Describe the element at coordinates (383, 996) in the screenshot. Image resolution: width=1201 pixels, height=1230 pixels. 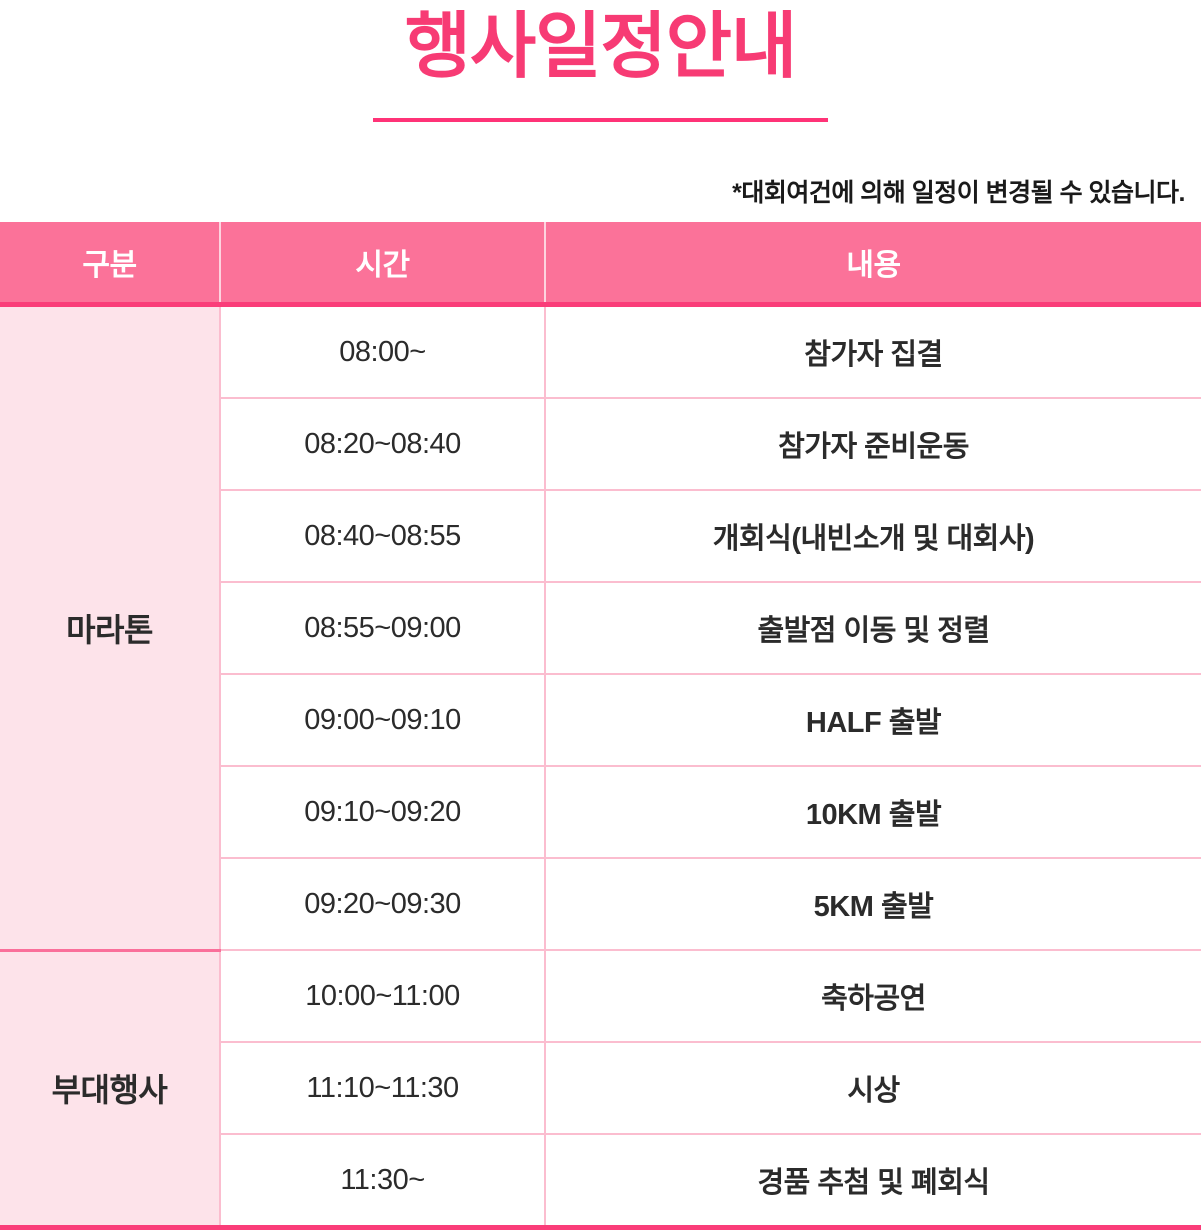
I see `row-time: 10:00~11:00` at that location.